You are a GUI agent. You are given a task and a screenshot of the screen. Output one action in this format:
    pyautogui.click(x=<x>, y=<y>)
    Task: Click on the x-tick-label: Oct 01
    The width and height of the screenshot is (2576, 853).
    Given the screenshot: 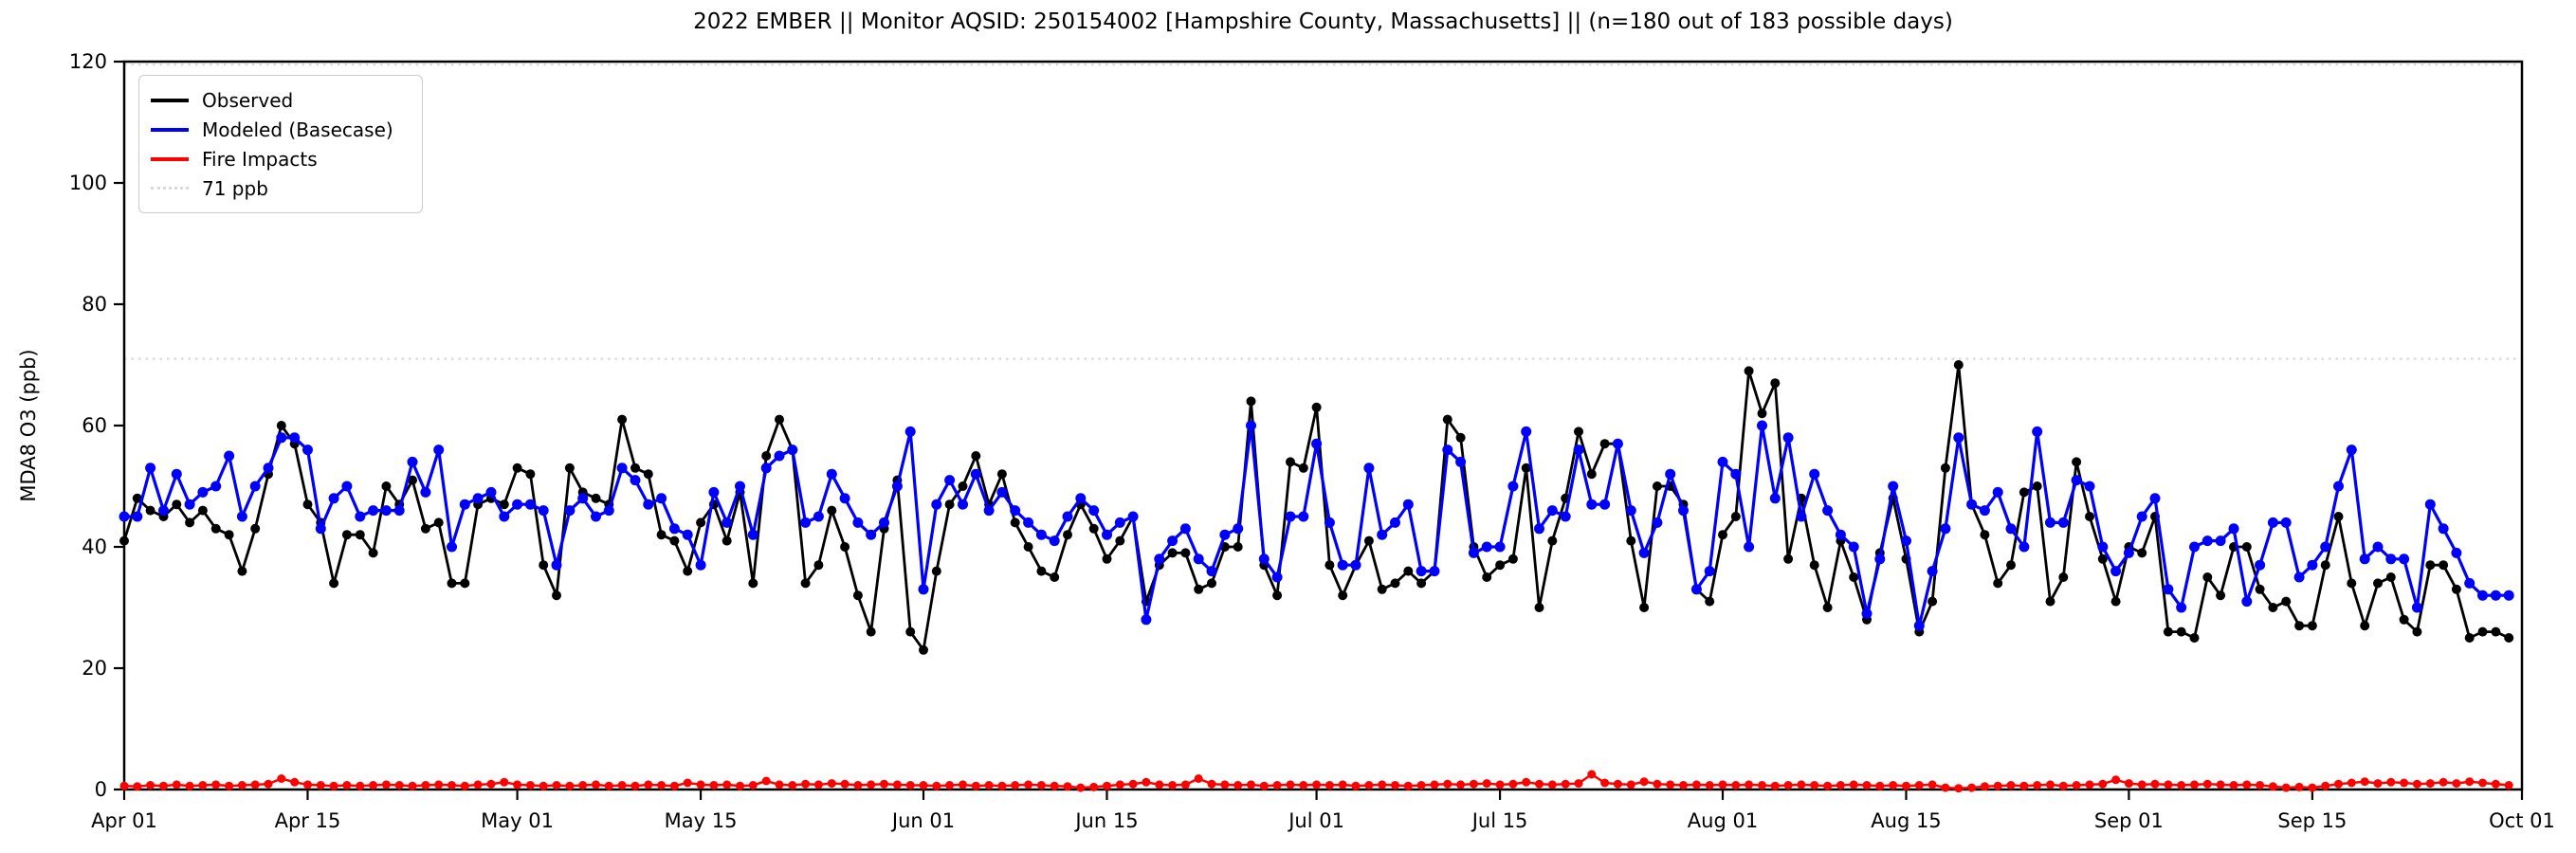 What is the action you would take?
    pyautogui.click(x=2522, y=820)
    